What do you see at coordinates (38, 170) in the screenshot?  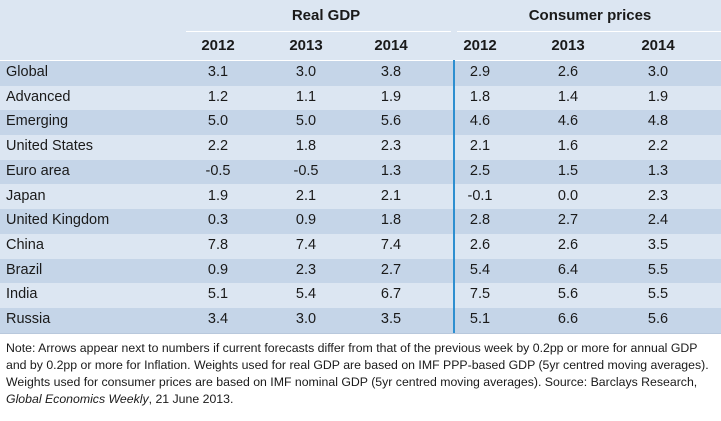 I see `row-label: Euro area` at bounding box center [38, 170].